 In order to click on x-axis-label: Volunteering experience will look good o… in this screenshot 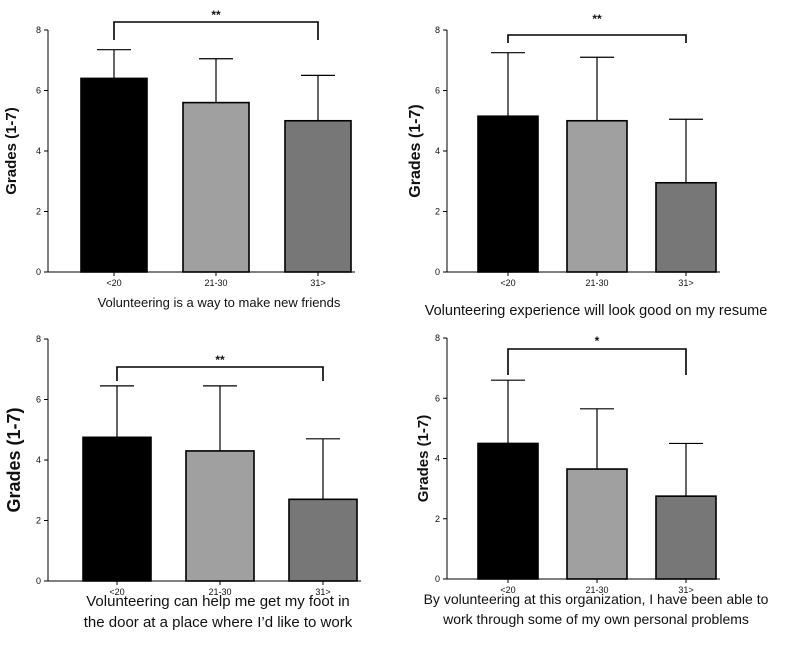, I will do `click(596, 311)`.